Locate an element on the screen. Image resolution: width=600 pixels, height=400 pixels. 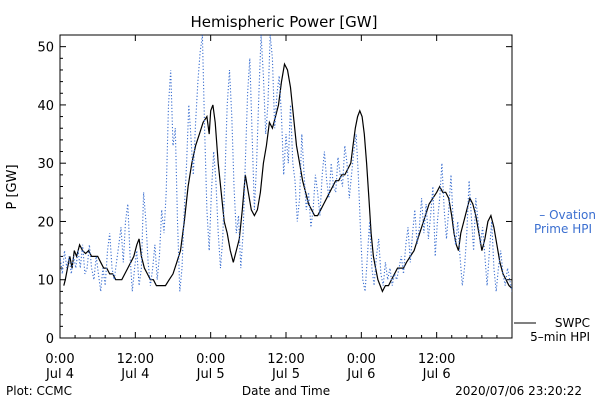
footer-right: 2020/07/06 23:20:22 is located at coordinates (518, 391).